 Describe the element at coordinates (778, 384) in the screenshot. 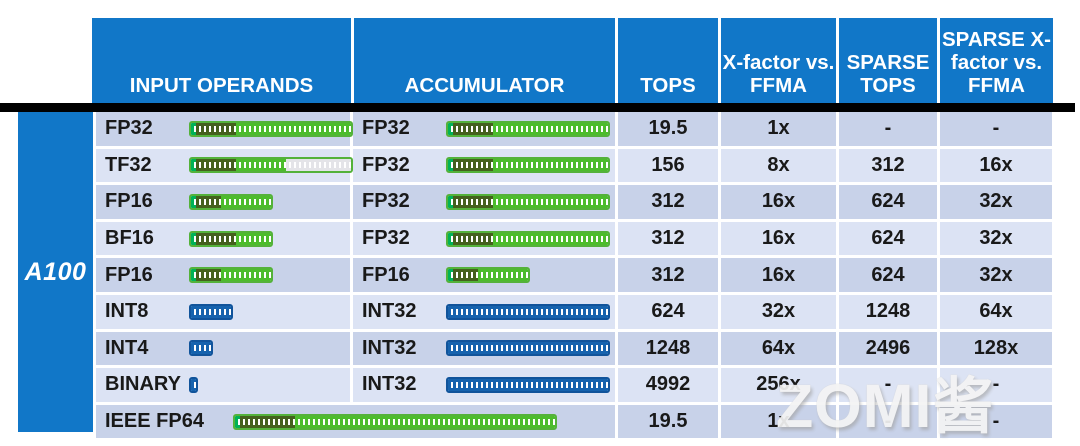

I see `cell-xfactor-value: 256x` at that location.